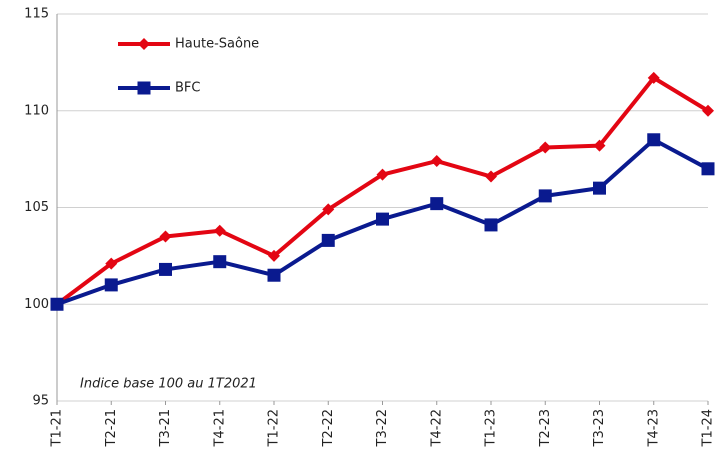 Image resolution: width=728 pixels, height=458 pixels. Describe the element at coordinates (165, 428) in the screenshot. I see `x-tick-label: T3-21` at that location.